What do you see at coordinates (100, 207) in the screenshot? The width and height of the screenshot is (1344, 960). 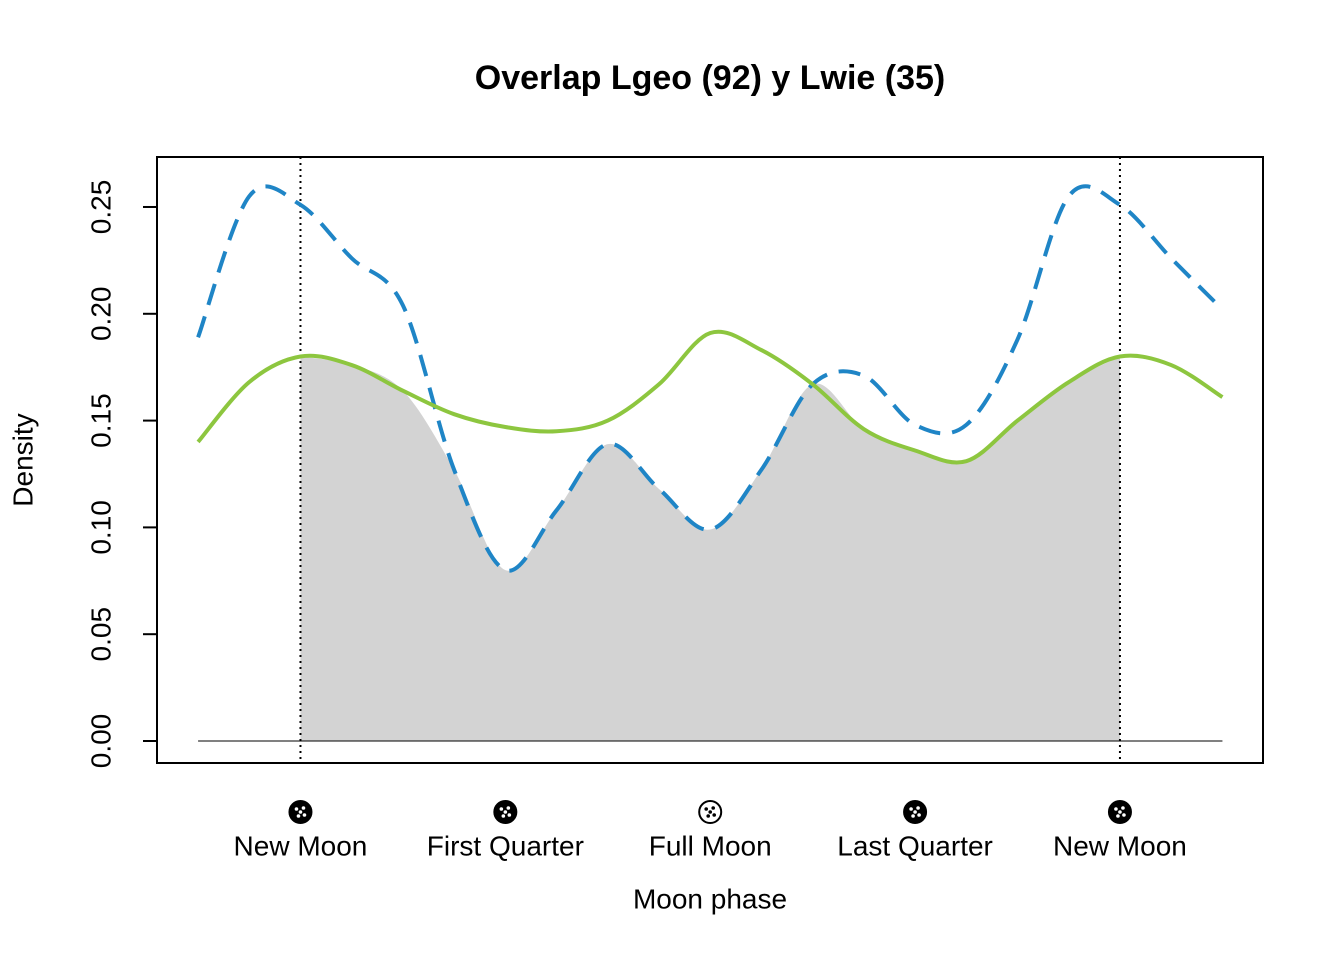 I see `y-tick-label: 0.25` at bounding box center [100, 207].